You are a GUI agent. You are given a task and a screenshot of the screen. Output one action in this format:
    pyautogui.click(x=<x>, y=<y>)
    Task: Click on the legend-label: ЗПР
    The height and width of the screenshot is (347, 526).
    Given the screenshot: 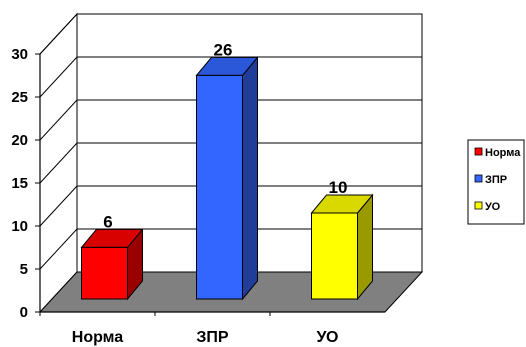 What is the action you would take?
    pyautogui.click(x=496, y=180)
    